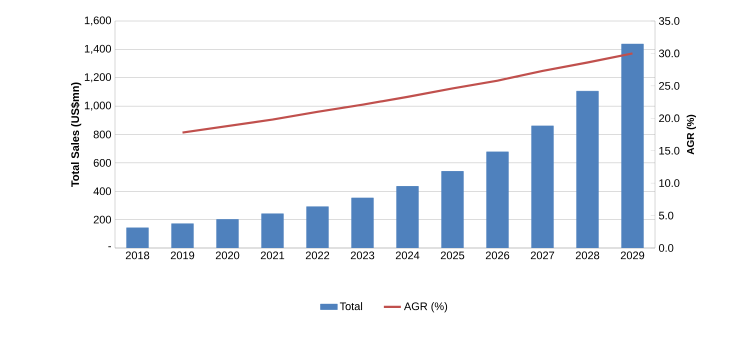 This screenshot has width=750, height=339. I want to click on legend-label: AGR (%), so click(426, 307).